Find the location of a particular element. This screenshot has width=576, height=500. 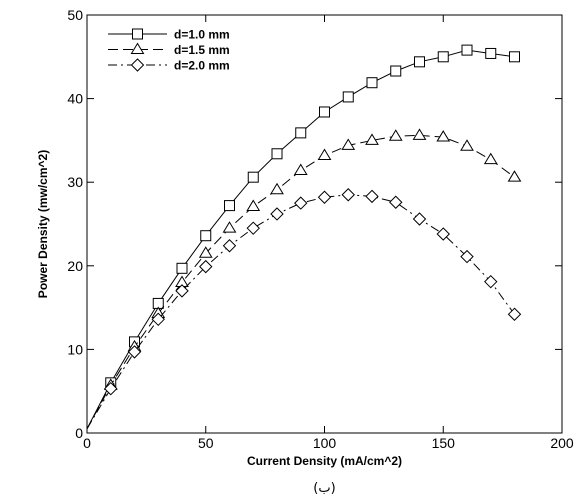

x-tick-label: 100 is located at coordinates (325, 443).